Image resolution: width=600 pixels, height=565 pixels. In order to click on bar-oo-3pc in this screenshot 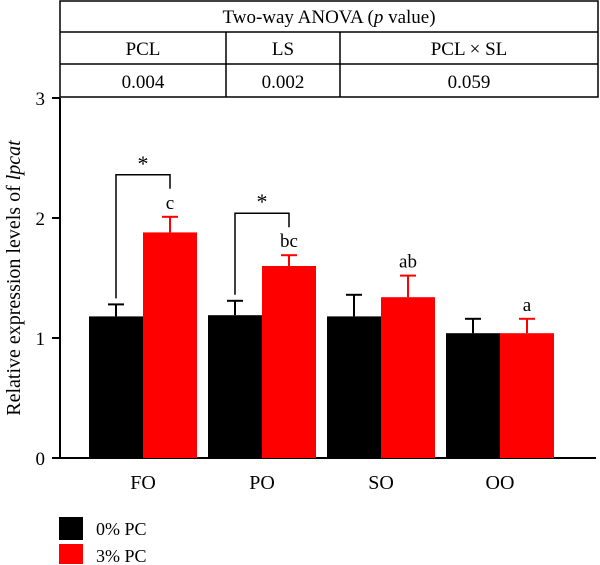, I will do `click(527, 395)`.